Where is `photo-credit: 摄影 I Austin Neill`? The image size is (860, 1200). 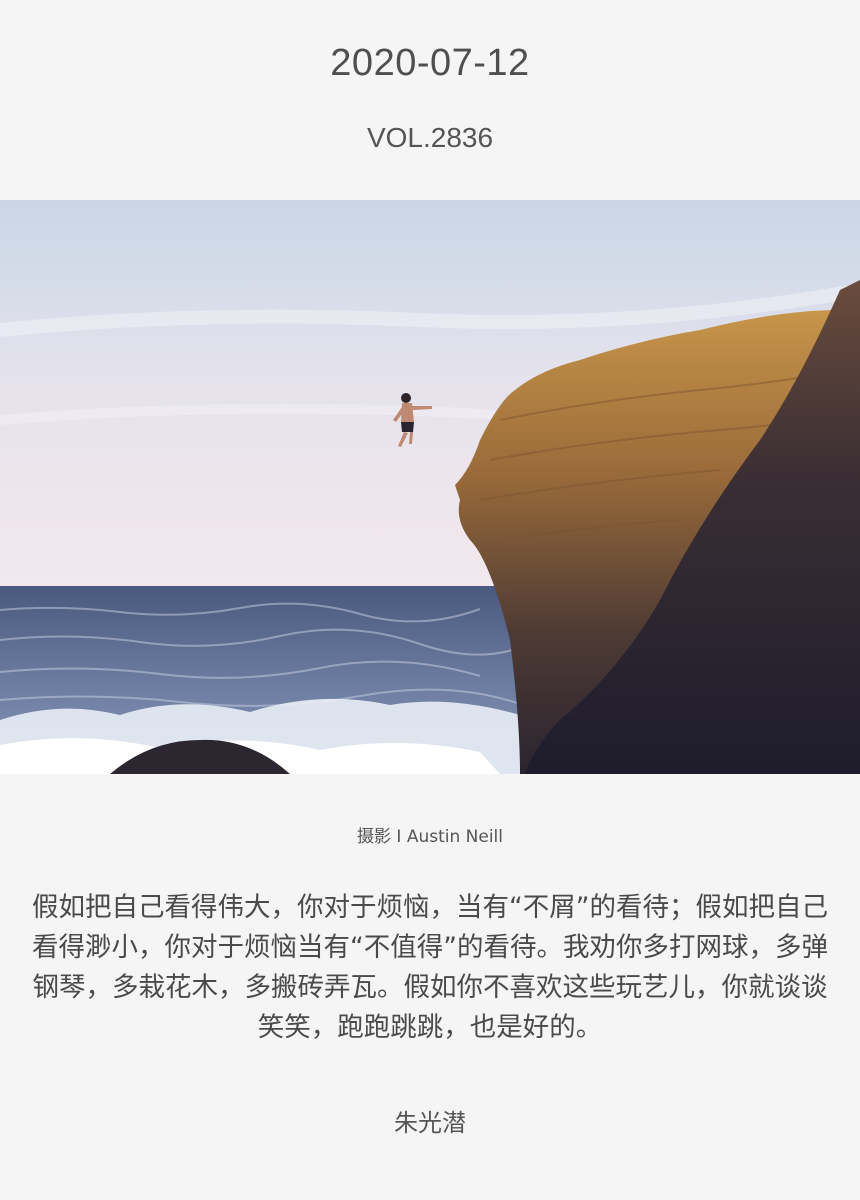 photo-credit: 摄影 I Austin Neill is located at coordinates (430, 837).